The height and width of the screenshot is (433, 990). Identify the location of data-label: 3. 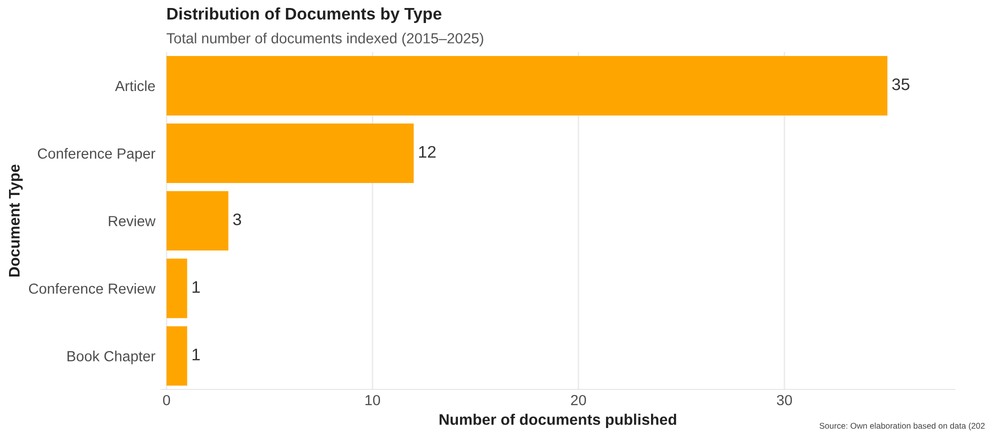
(237, 220).